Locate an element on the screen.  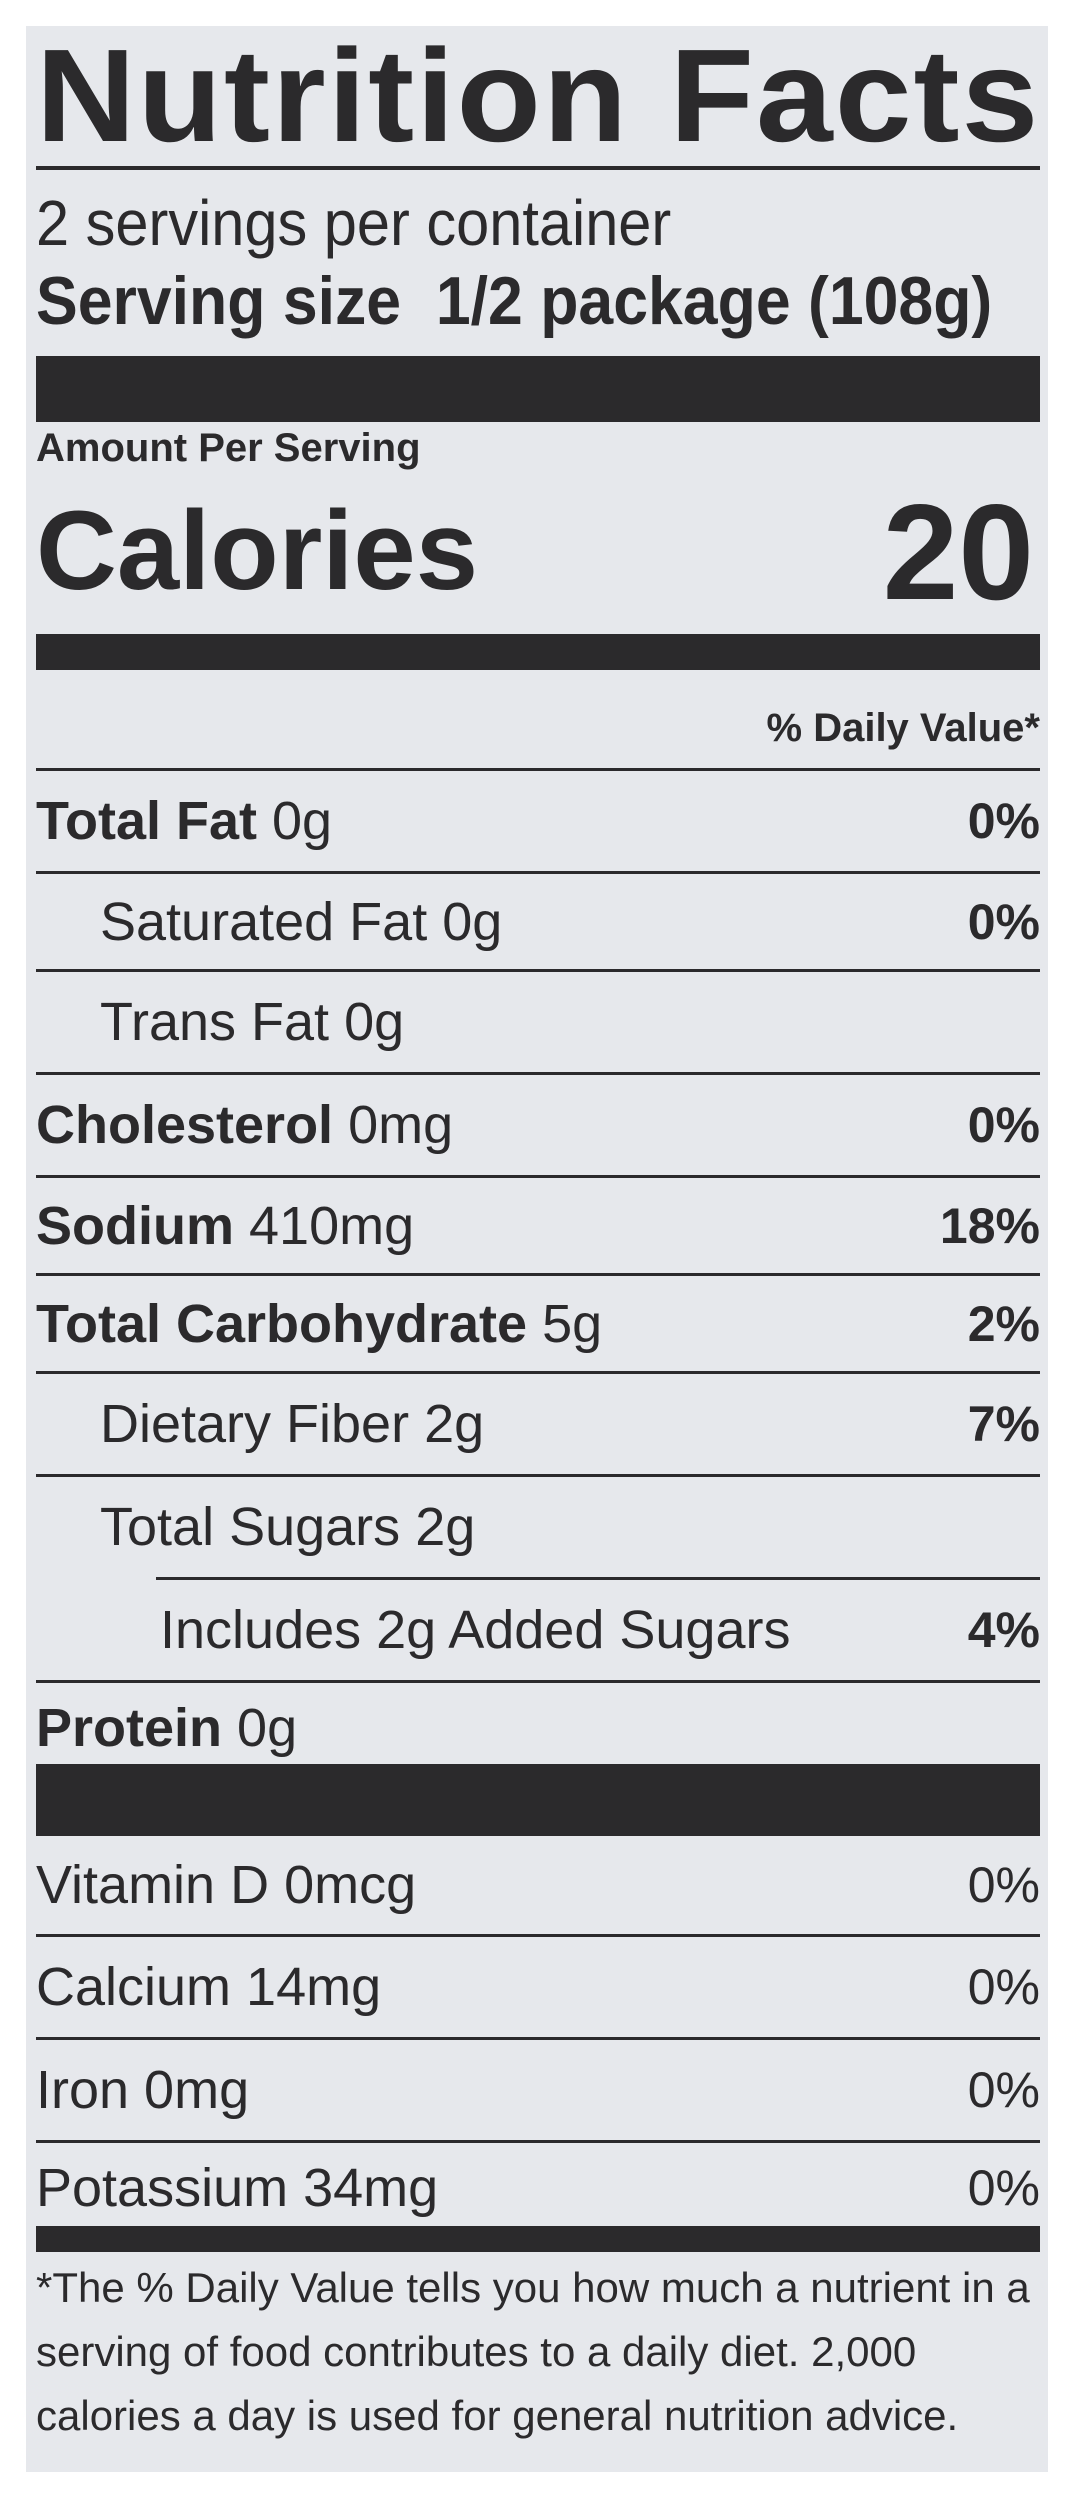
nutrient-row-dietary-fiber: Dietary Fiber 2g 7% is located at coordinates (538, 1422).